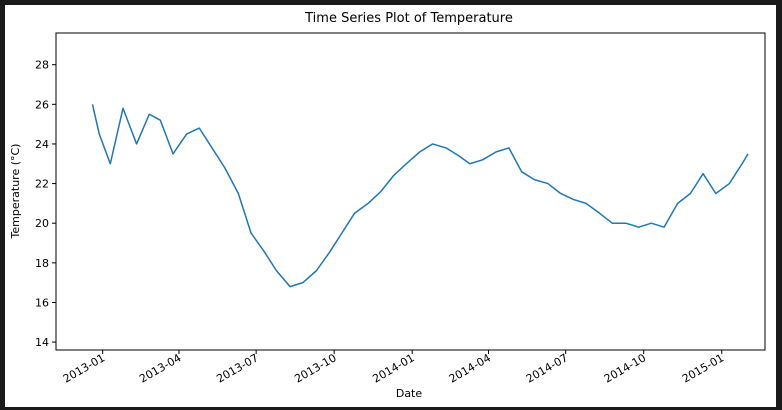  Describe the element at coordinates (160, 368) in the screenshot. I see `x-tick-label: 2013-04` at that location.